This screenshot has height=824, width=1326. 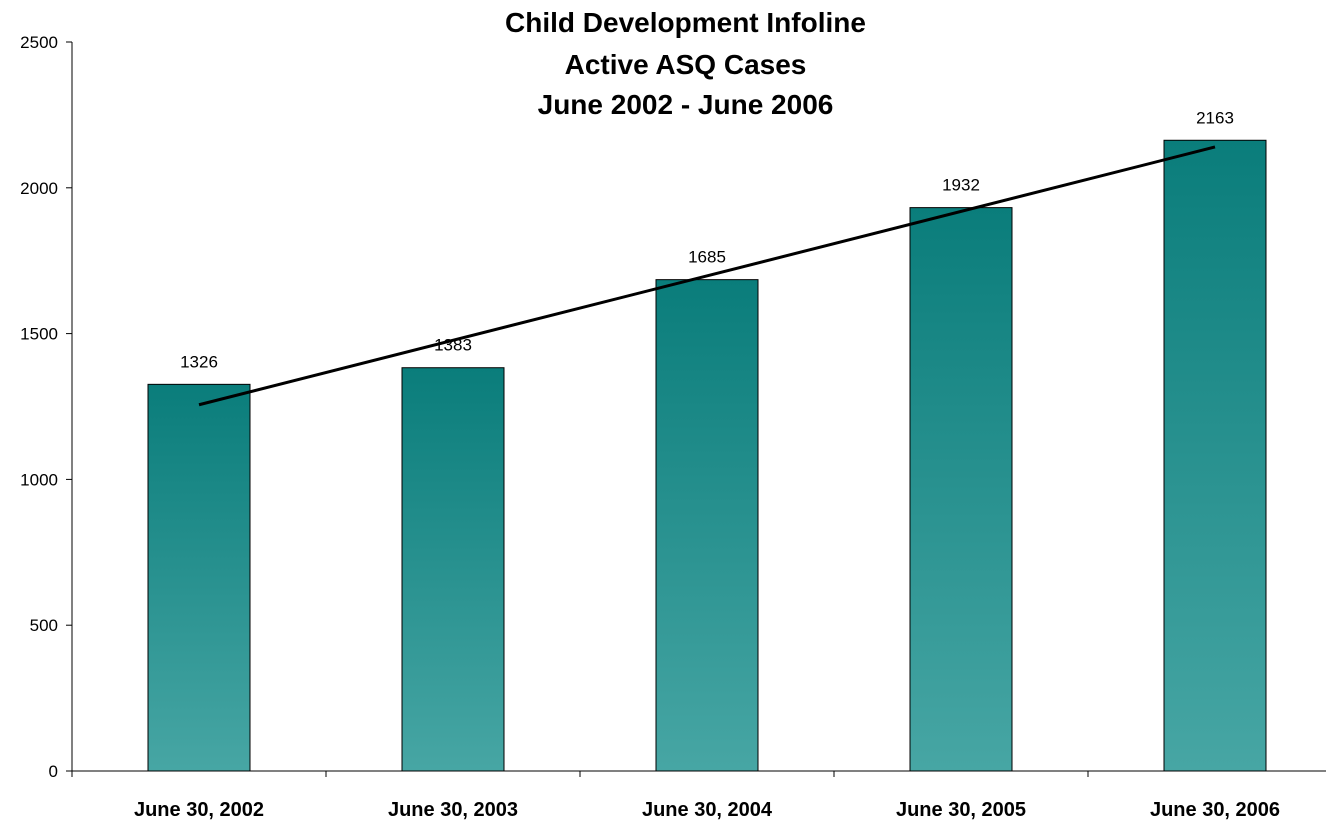 What do you see at coordinates (453, 345) in the screenshot?
I see `data-label: 1383` at bounding box center [453, 345].